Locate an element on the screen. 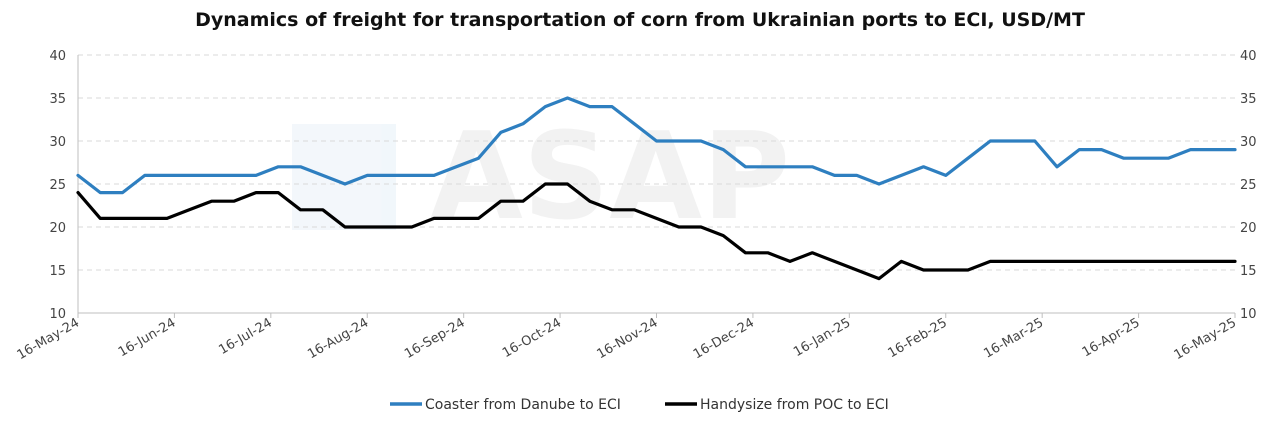 The image size is (1280, 427). x-tick-label: 16-Aug-24 is located at coordinates (338, 338).